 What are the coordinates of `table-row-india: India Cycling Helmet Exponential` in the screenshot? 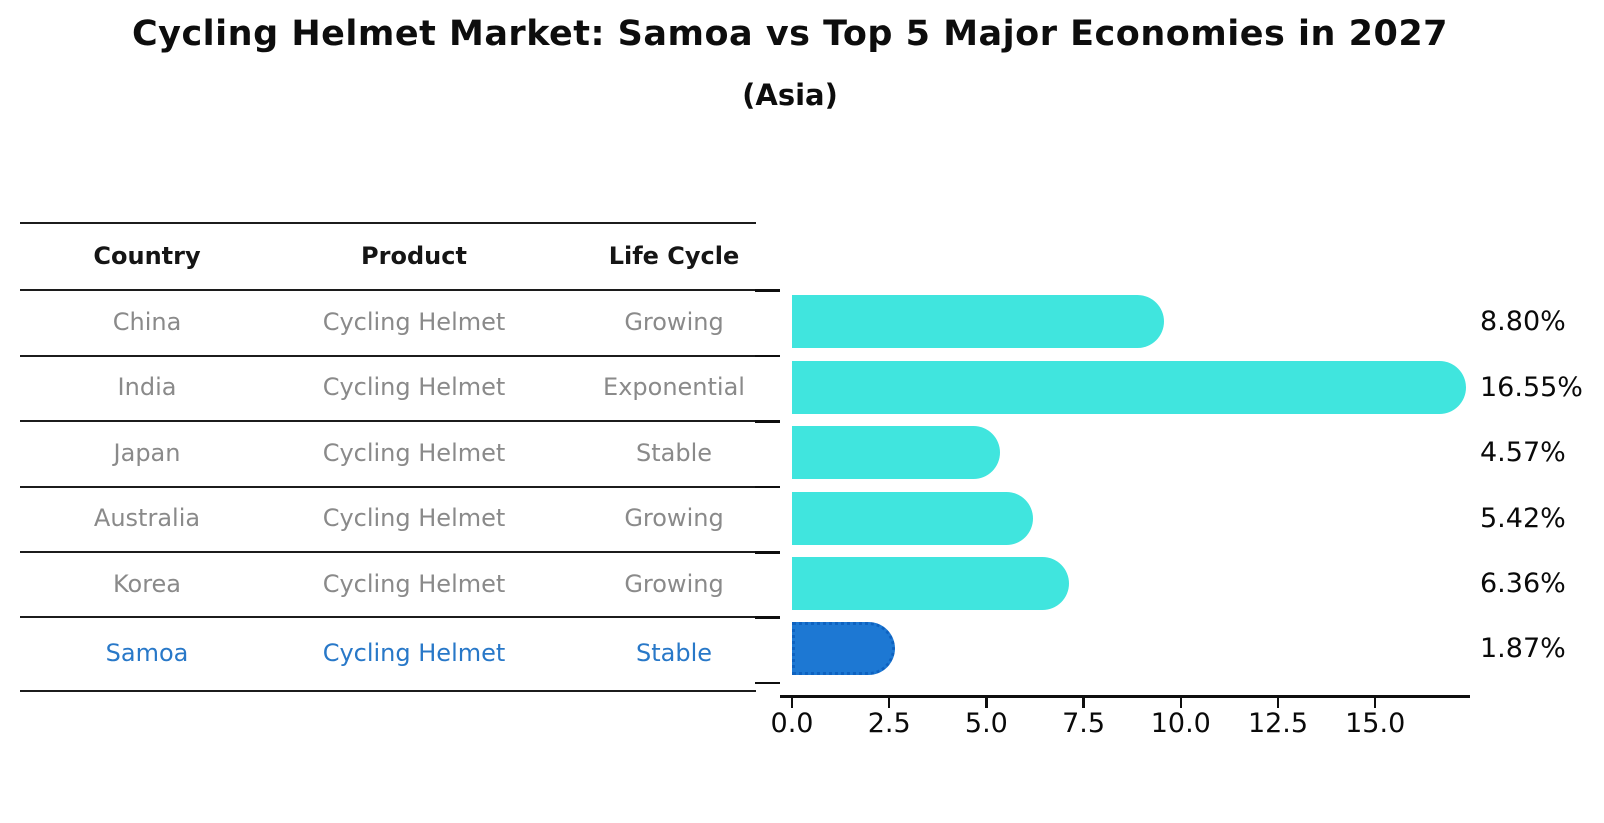 It's located at (388, 387).